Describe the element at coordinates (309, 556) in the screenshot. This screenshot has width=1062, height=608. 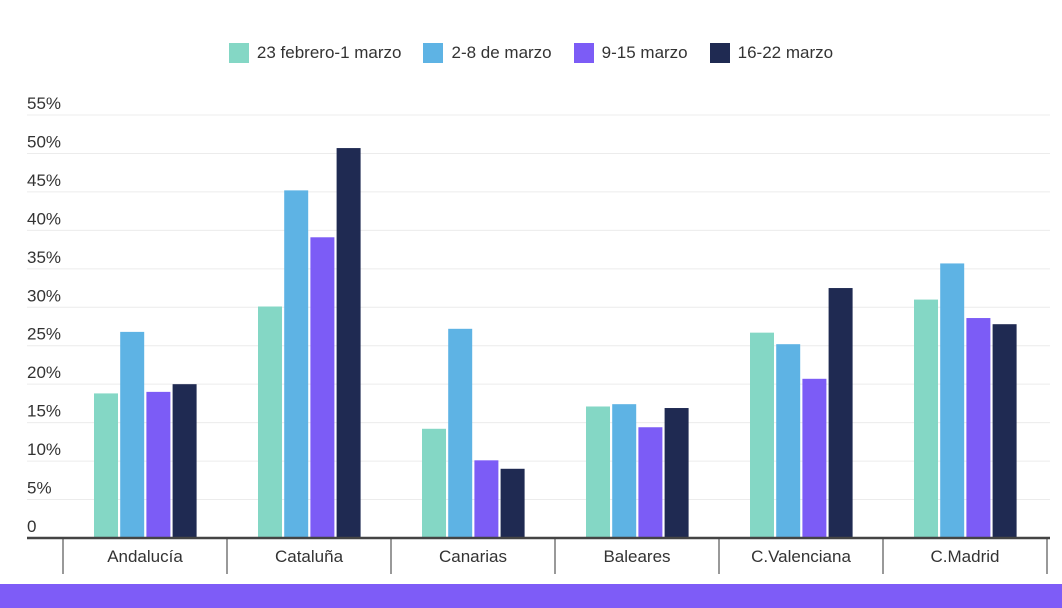
I see `x-tick-label: Cataluña` at that location.